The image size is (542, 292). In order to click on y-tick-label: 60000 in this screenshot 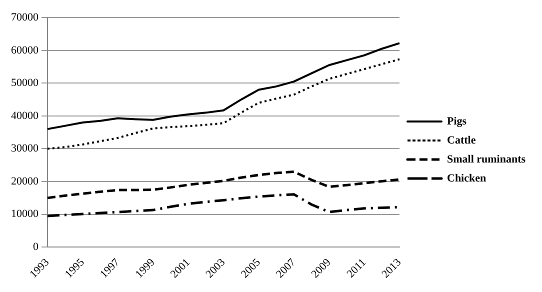, I will do `click(25, 50)`.